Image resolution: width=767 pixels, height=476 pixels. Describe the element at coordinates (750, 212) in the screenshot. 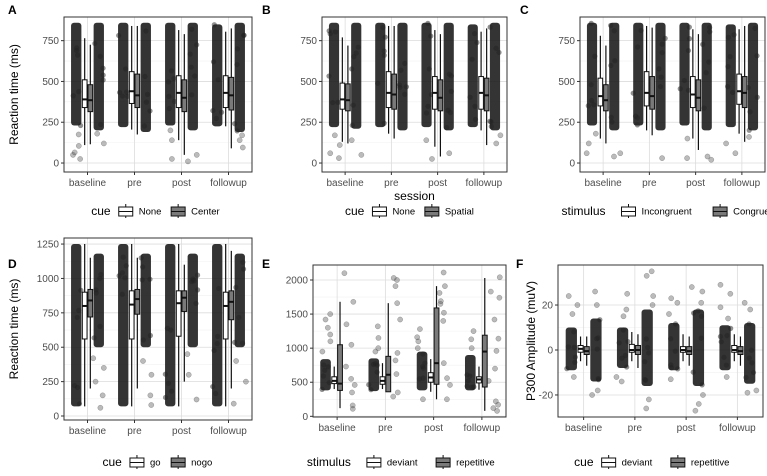

I see `legend-label: Congruent` at that location.